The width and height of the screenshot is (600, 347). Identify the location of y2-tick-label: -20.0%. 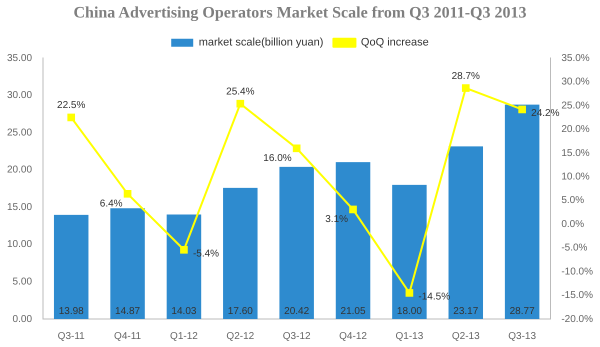
(577, 319).